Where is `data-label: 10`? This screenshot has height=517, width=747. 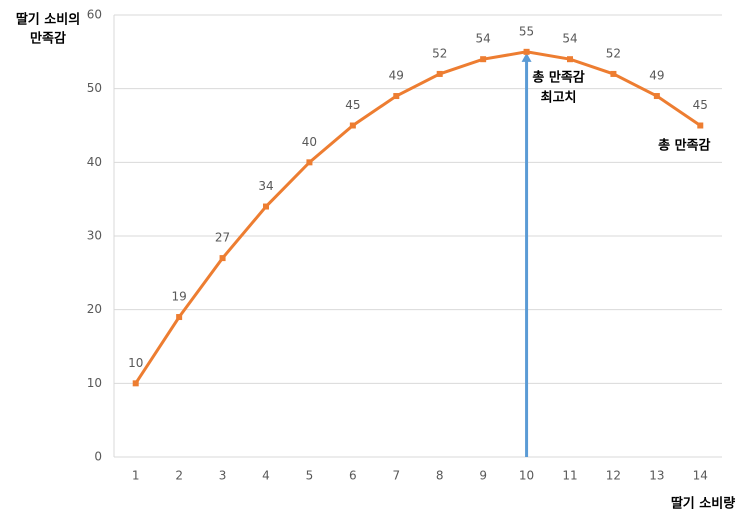
data-label: 10 is located at coordinates (135, 363).